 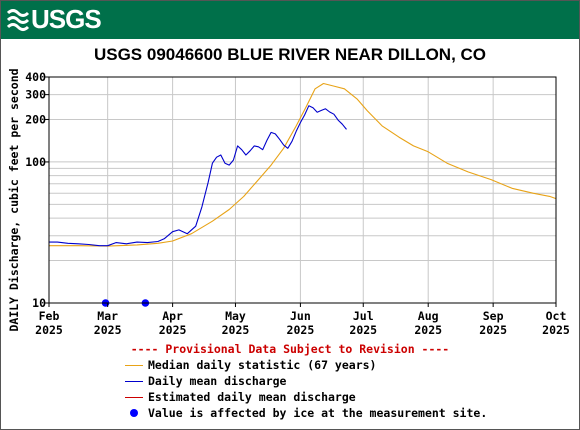 I want to click on legend-item-estimated: Estimated daily mean discharge, so click(x=341, y=397).